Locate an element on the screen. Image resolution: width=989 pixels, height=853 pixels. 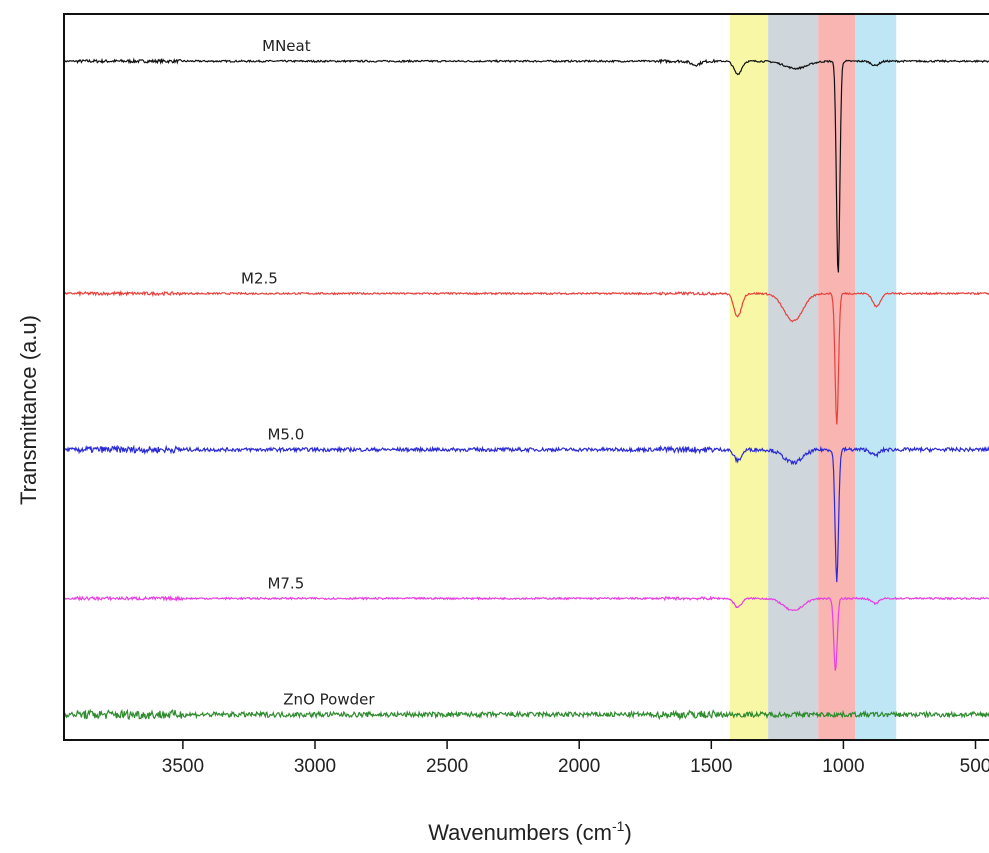
series-label-4: ZnO Powder is located at coordinates (329, 700).